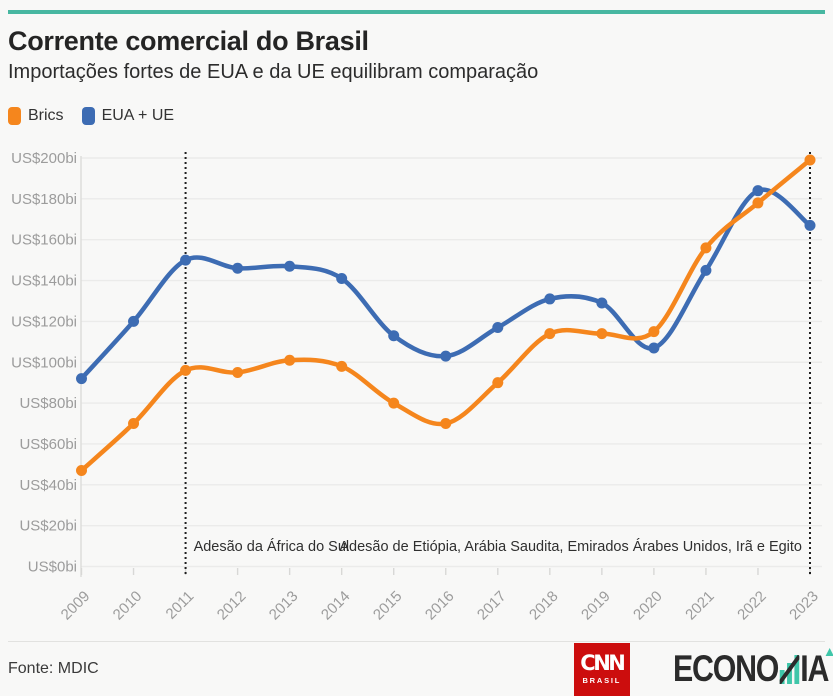 The width and height of the screenshot is (833, 696). Describe the element at coordinates (44, 240) in the screenshot. I see `y-axis-label: US$160bi` at that location.